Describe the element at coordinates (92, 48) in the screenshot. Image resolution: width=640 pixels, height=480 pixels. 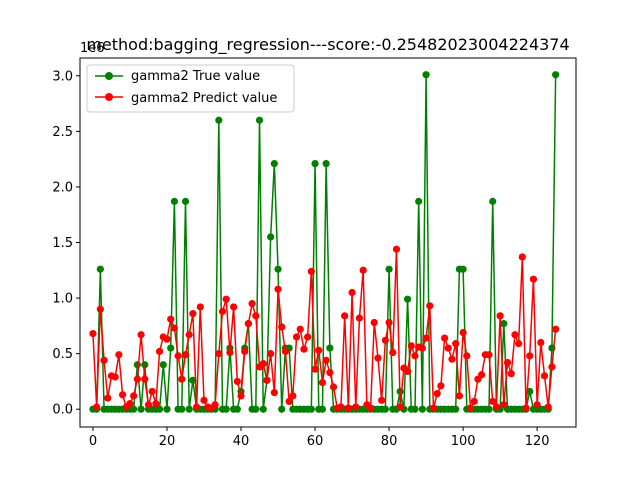
I see `y-offset-text: 1e6` at that location.